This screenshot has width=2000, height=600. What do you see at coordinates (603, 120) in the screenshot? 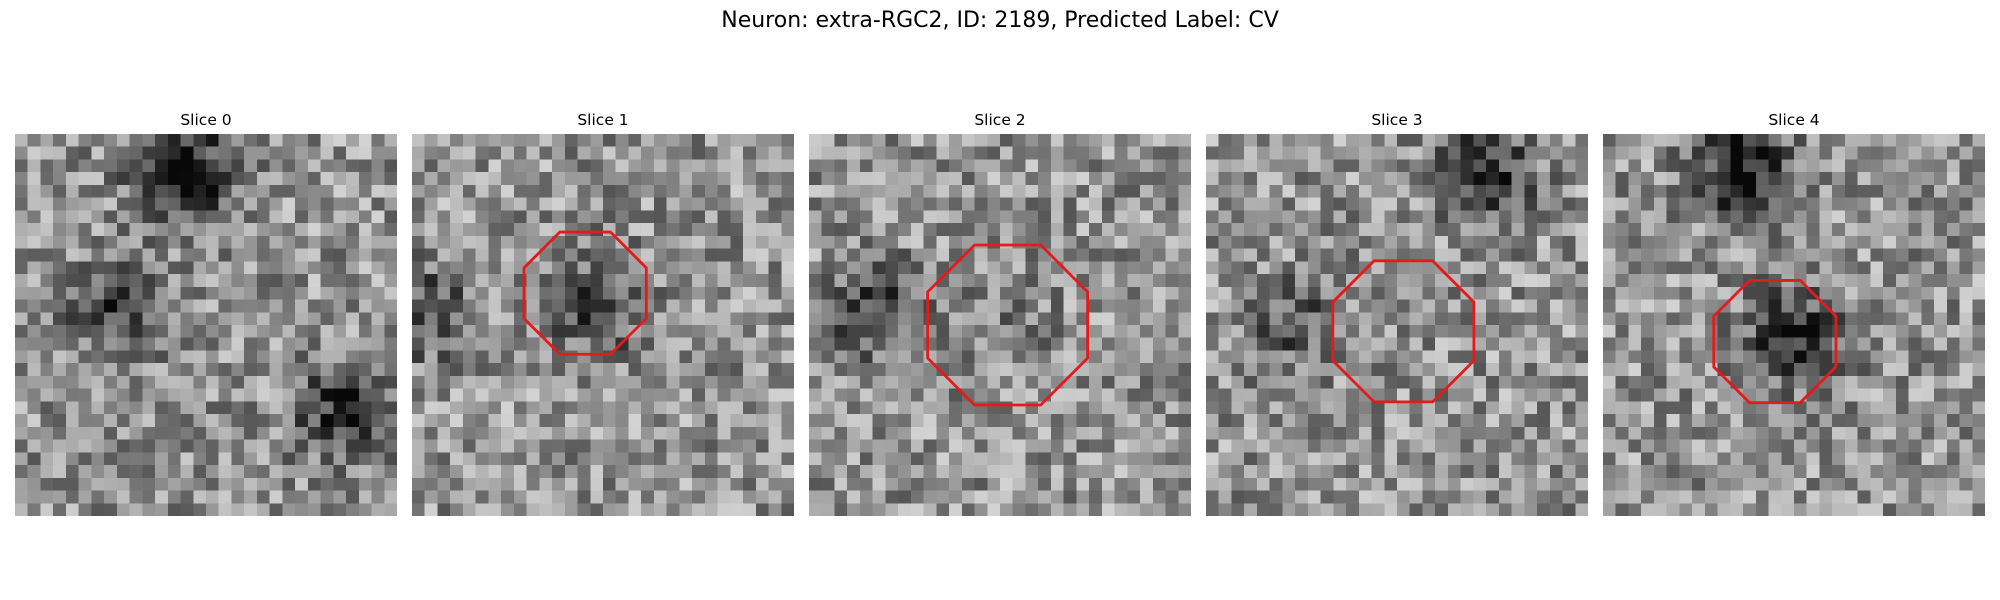
I see `slice-title: Slice 1` at bounding box center [603, 120].